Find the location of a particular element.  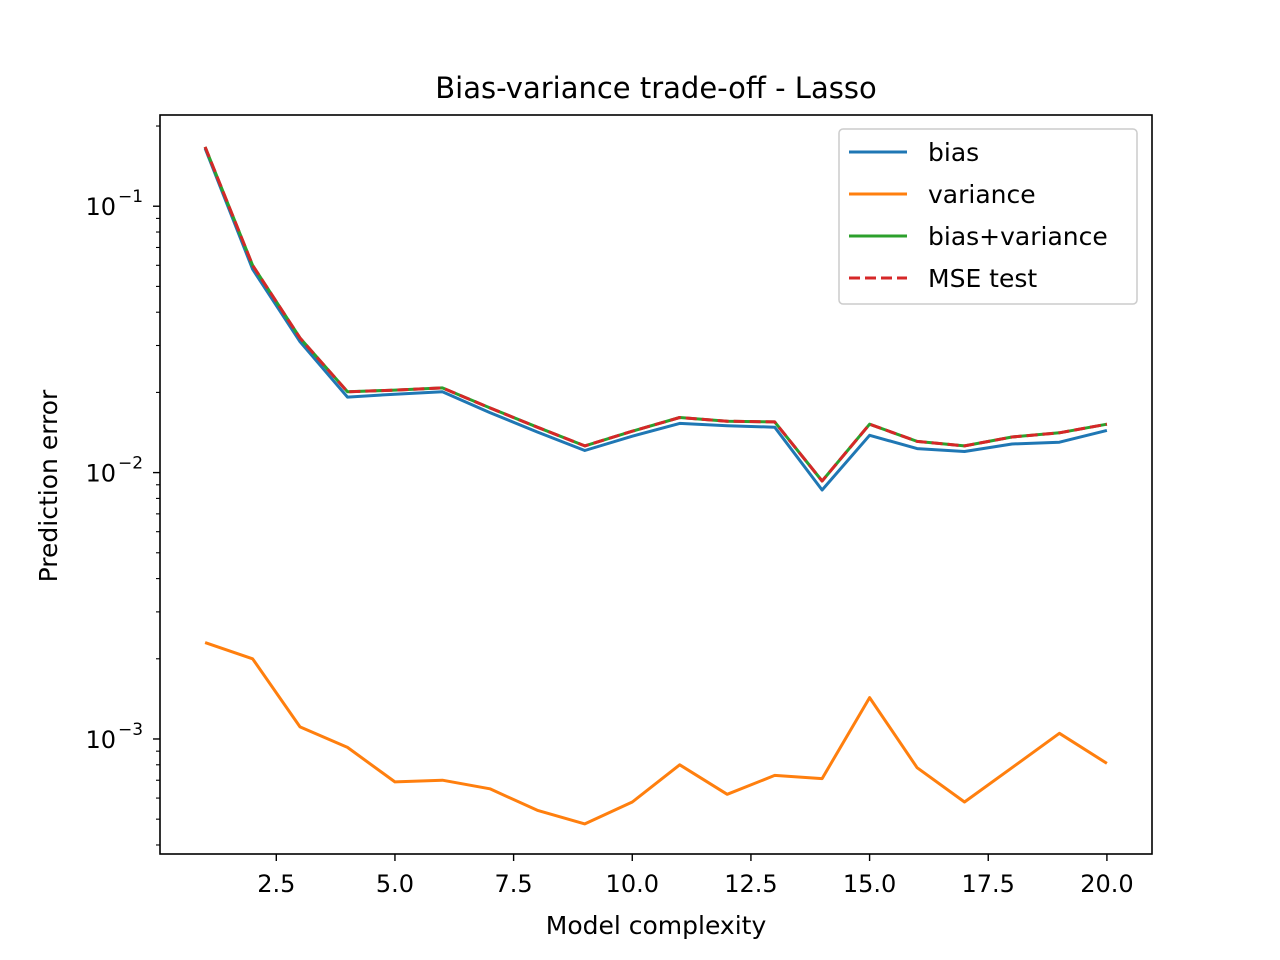

legend-label: bias is located at coordinates (953, 152).